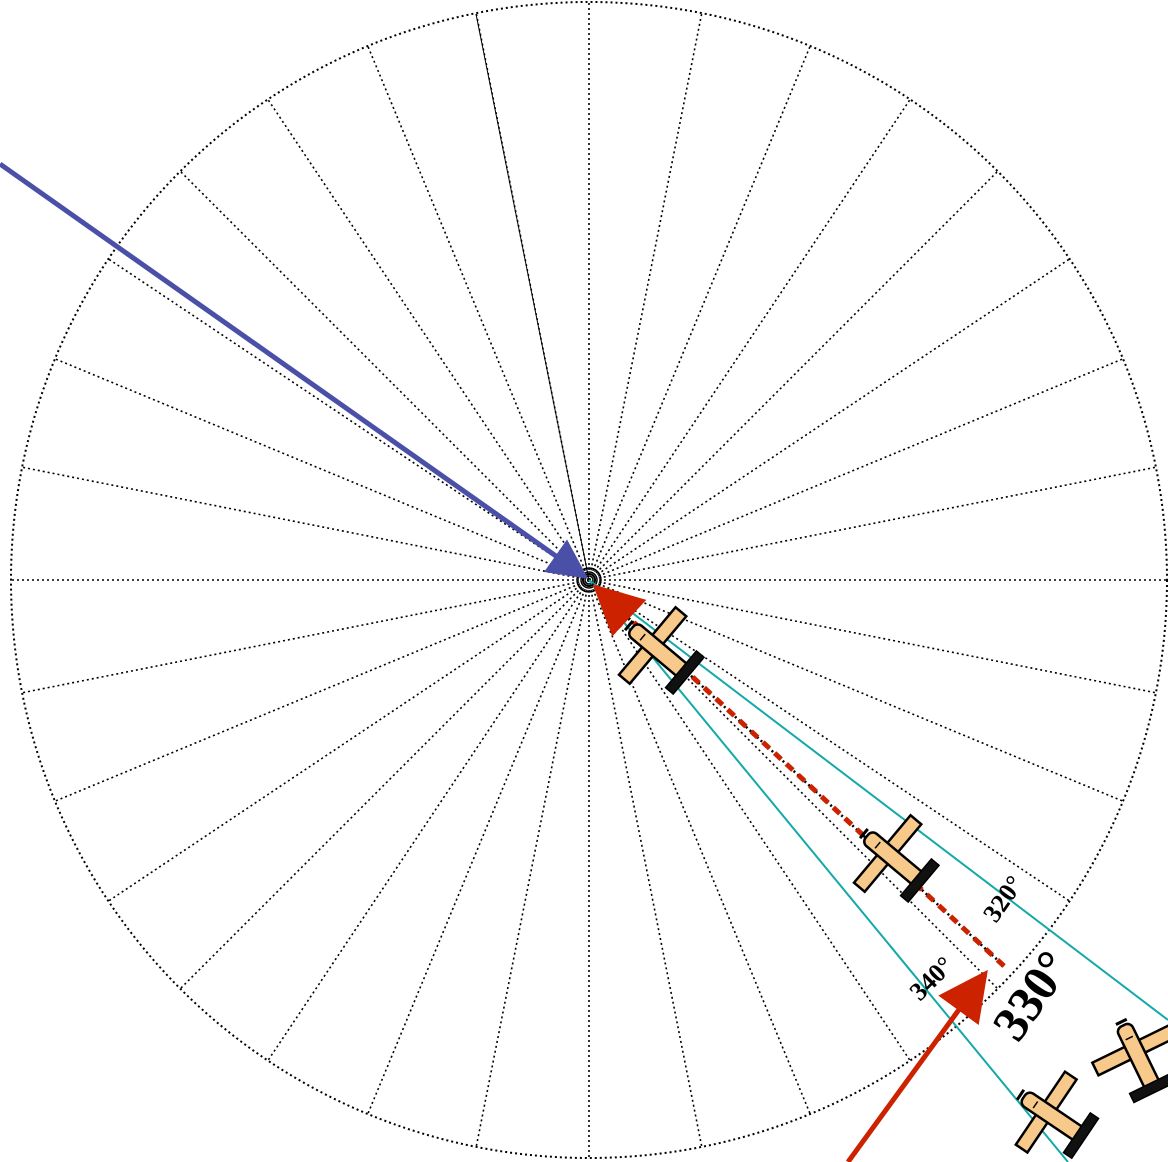 The height and width of the screenshot is (1162, 1168). What do you see at coordinates (916, 1065) in the screenshot?
I see `approach-arrow` at bounding box center [916, 1065].